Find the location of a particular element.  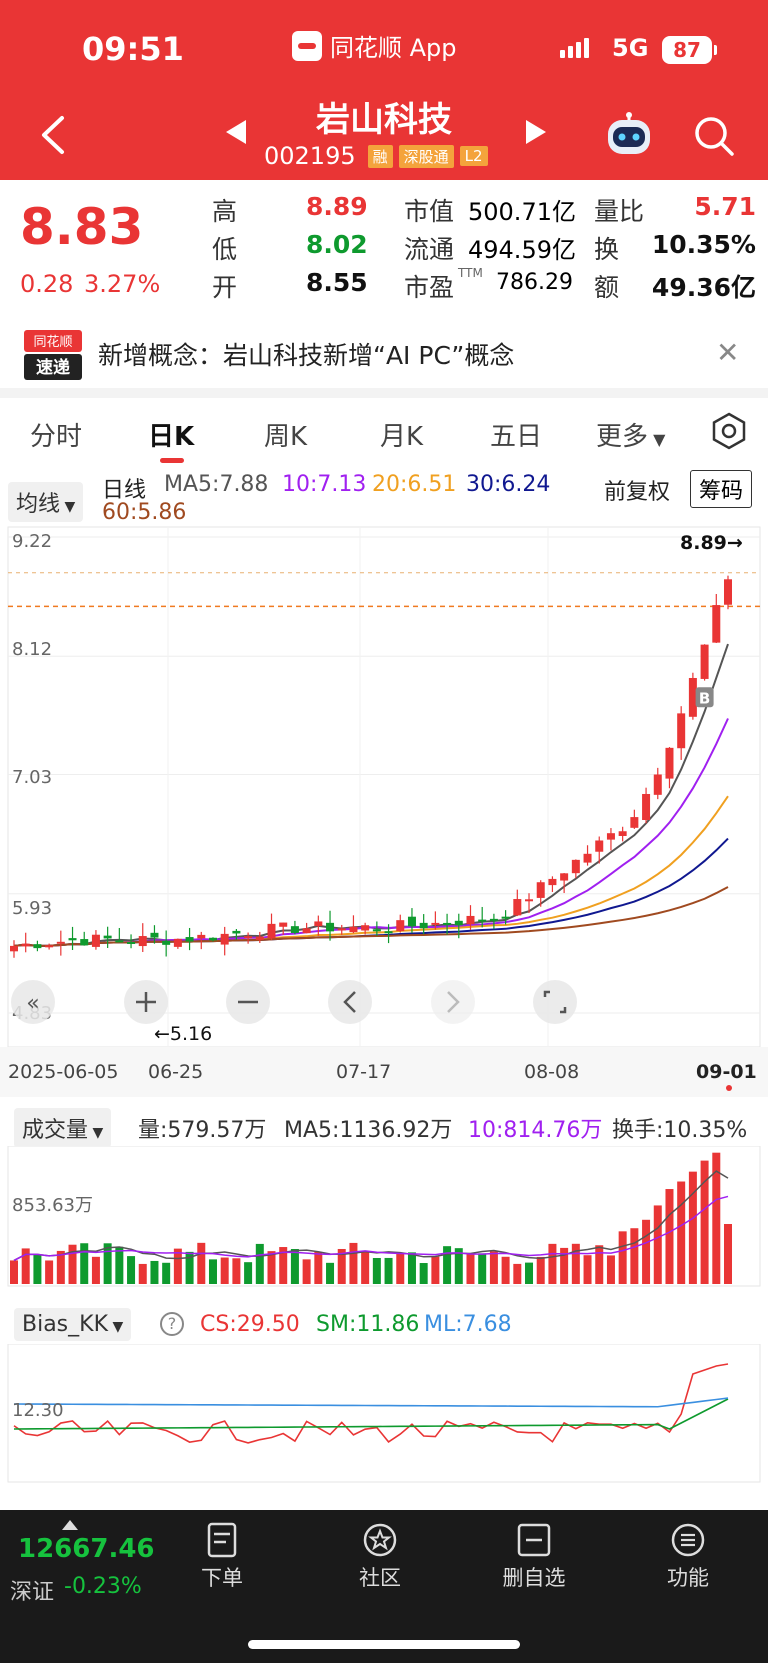

price-tick-top: 9.22 is located at coordinates (32, 541).